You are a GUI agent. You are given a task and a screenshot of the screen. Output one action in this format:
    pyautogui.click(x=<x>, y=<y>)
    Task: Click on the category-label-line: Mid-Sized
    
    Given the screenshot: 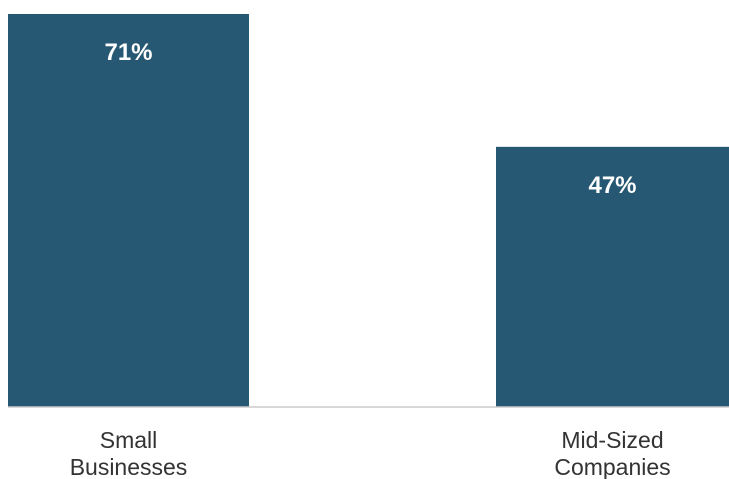 What is the action you would take?
    pyautogui.click(x=612, y=440)
    